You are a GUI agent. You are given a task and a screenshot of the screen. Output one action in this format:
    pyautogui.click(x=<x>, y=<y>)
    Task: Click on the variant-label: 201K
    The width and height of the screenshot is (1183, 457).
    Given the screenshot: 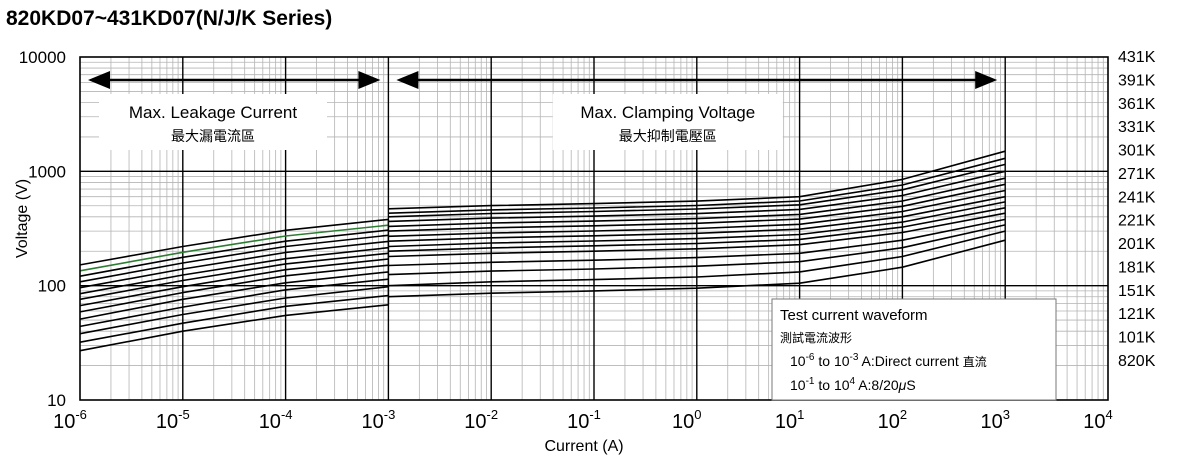 What is the action you would take?
    pyautogui.click(x=1137, y=244)
    